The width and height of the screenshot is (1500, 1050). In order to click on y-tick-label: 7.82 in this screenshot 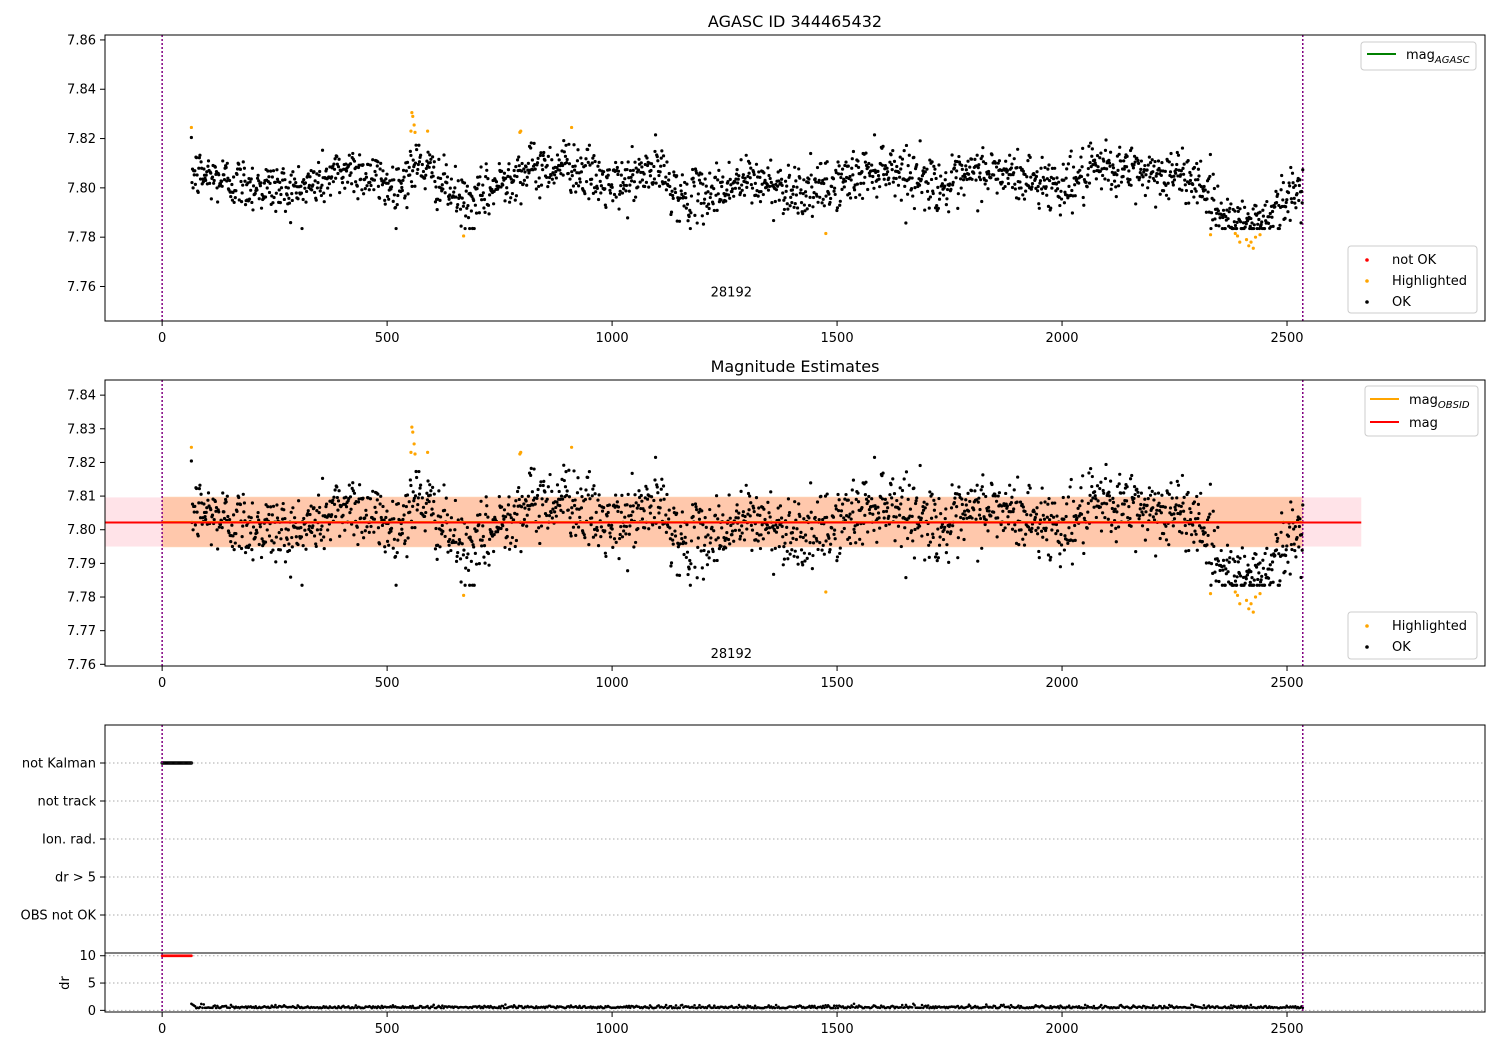, I will do `click(81, 463)`.